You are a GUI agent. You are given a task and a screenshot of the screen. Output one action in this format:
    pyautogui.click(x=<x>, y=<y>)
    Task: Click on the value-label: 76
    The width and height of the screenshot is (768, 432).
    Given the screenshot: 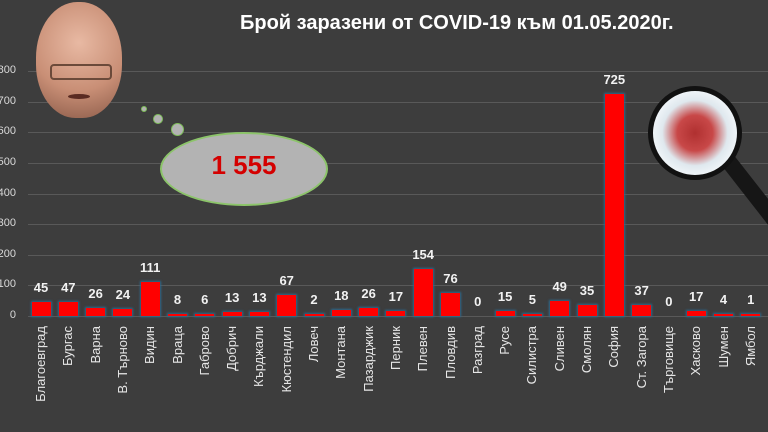 What is the action you would take?
    pyautogui.click(x=450, y=278)
    